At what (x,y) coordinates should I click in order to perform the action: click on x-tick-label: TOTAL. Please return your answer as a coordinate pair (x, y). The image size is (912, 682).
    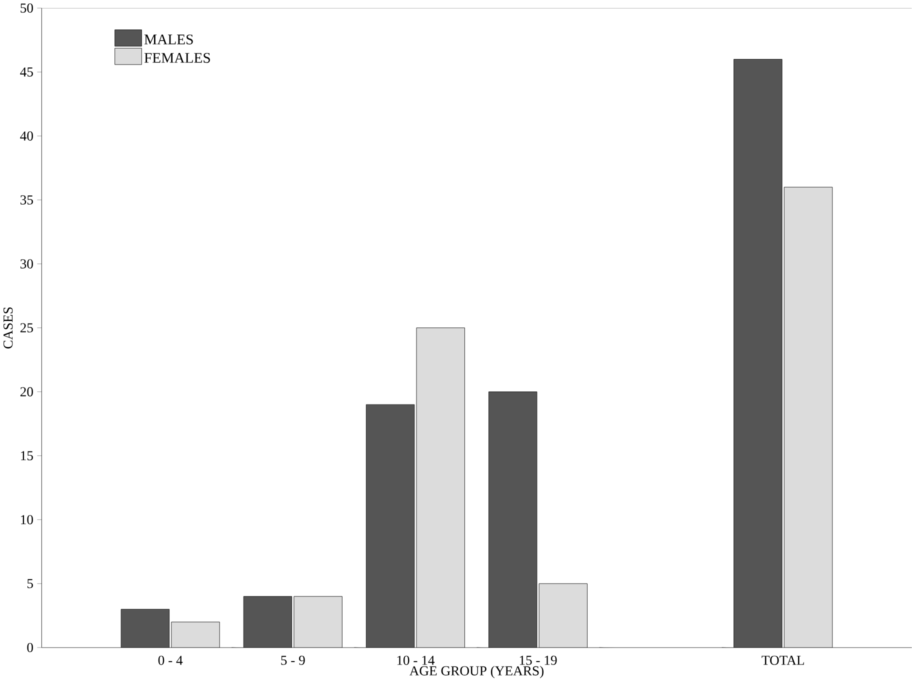
    Looking at the image, I should click on (783, 661).